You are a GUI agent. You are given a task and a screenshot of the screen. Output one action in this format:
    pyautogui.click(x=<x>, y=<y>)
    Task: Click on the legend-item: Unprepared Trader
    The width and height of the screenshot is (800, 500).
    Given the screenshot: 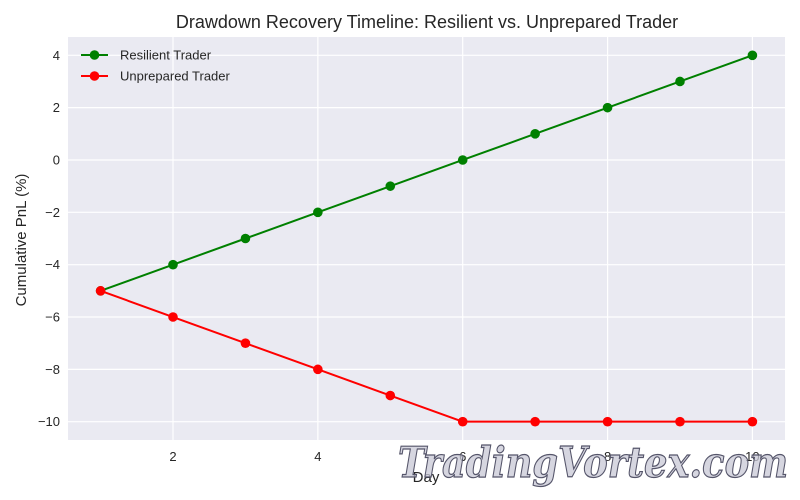 What is the action you would take?
    pyautogui.click(x=156, y=76)
    